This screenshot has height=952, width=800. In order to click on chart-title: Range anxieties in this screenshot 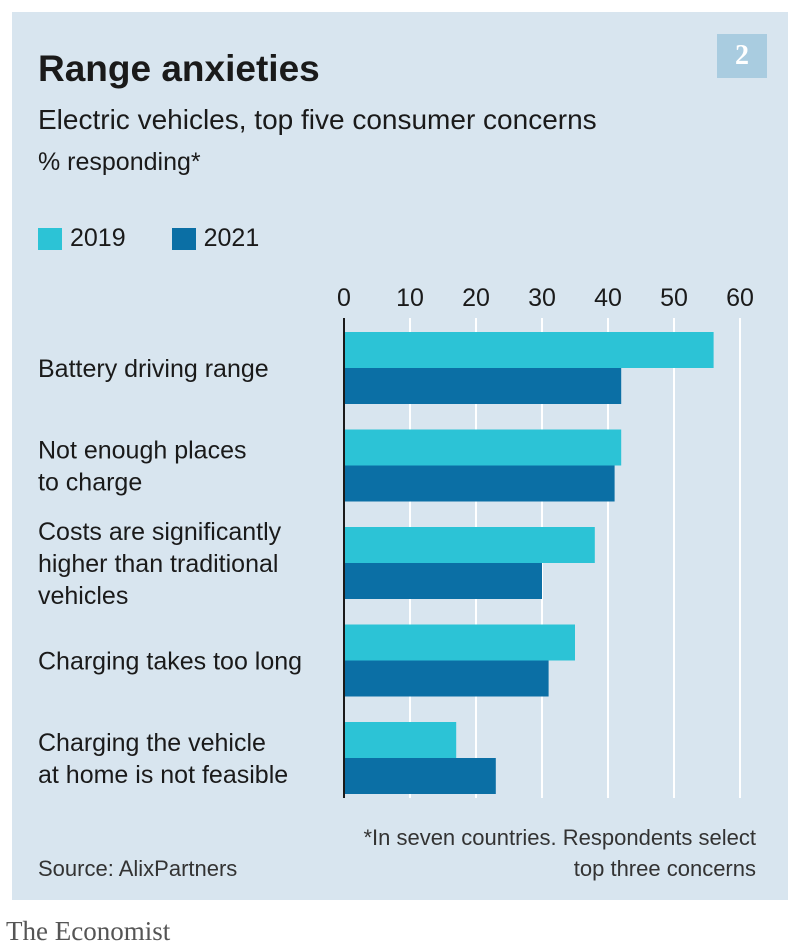, I will do `click(179, 68)`.